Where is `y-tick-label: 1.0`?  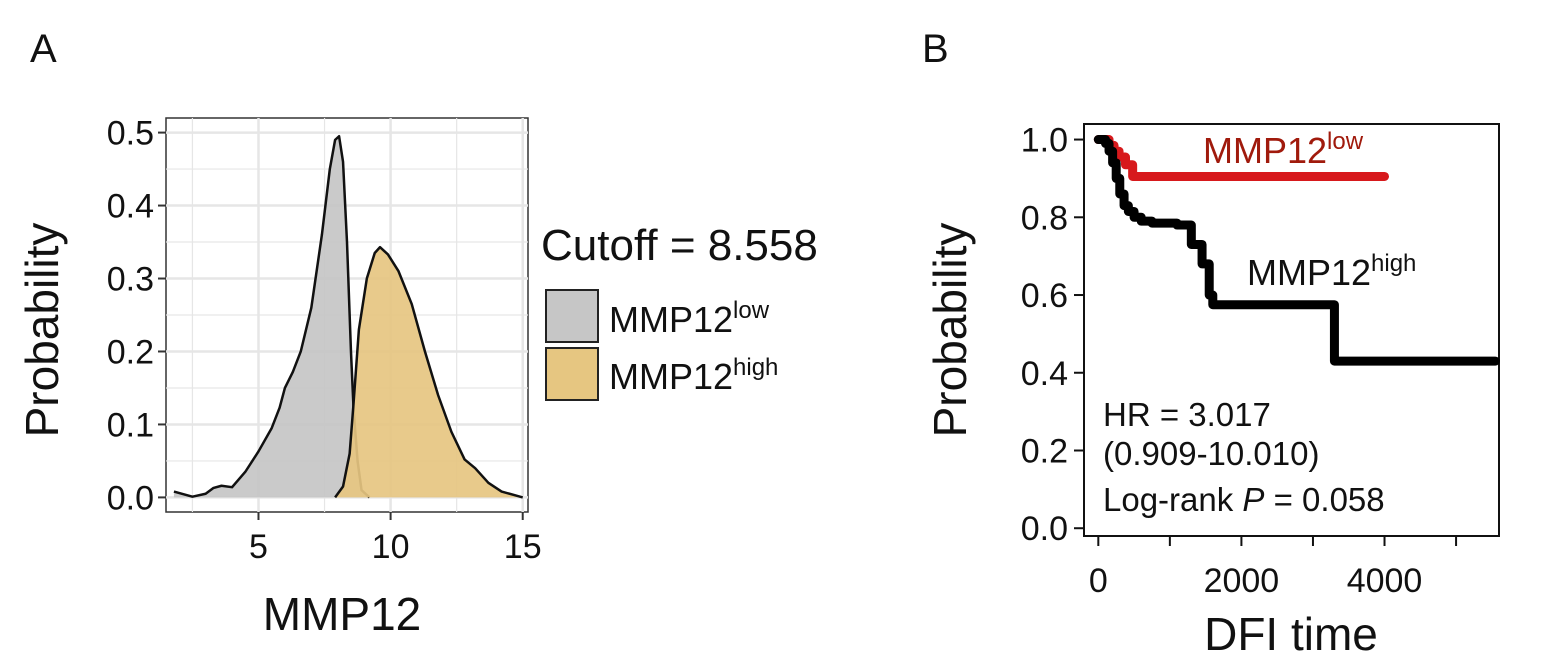 y-tick-label: 1.0 is located at coordinates (1044, 141).